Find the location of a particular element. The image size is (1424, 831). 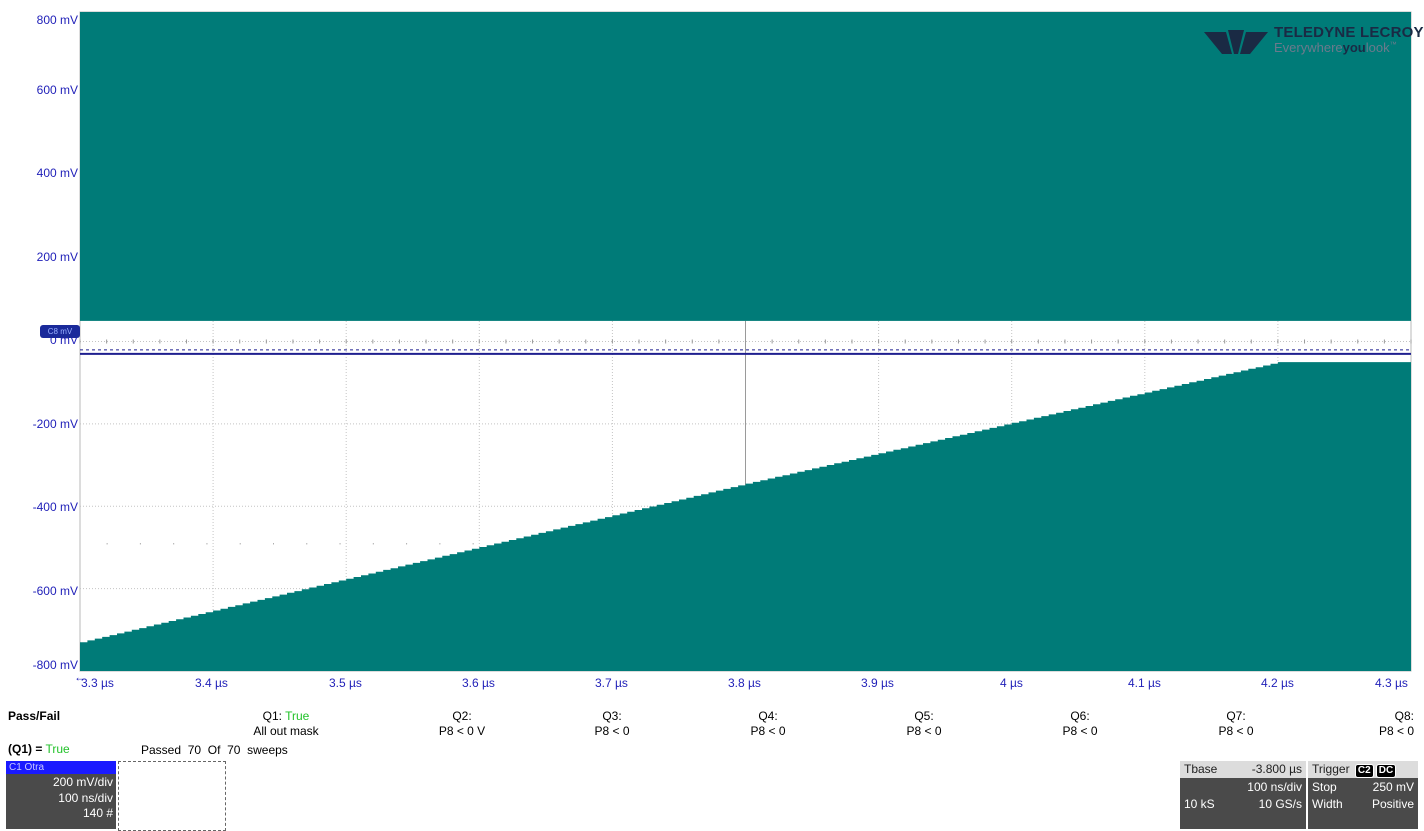

query-q8: Q8: P8 < 0 is located at coordinates (1396, 723).